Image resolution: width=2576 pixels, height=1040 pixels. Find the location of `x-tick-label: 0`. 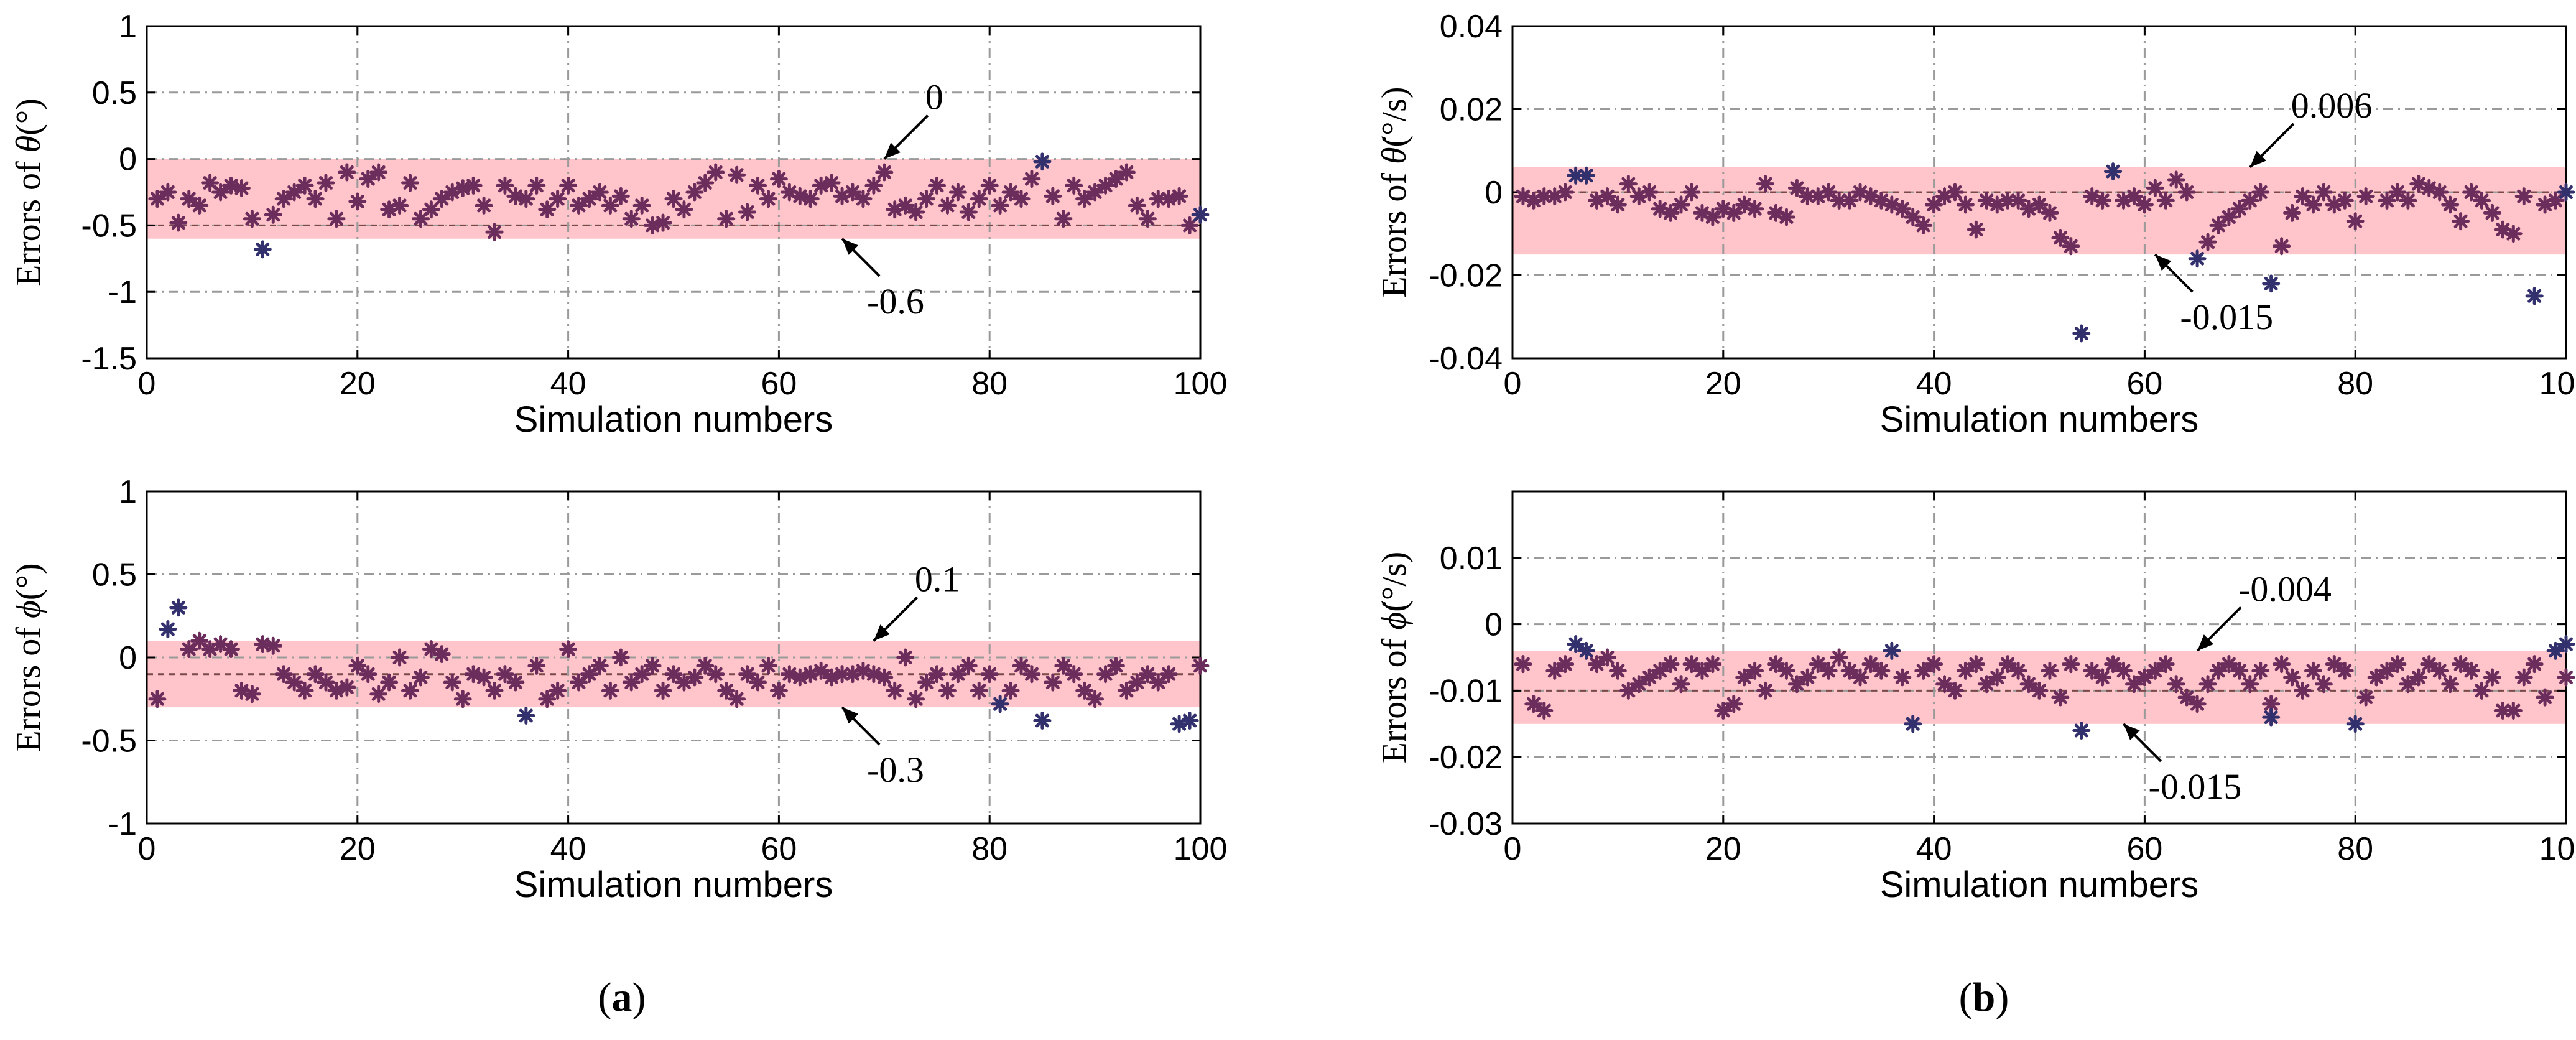

x-tick-label: 0 is located at coordinates (147, 384).